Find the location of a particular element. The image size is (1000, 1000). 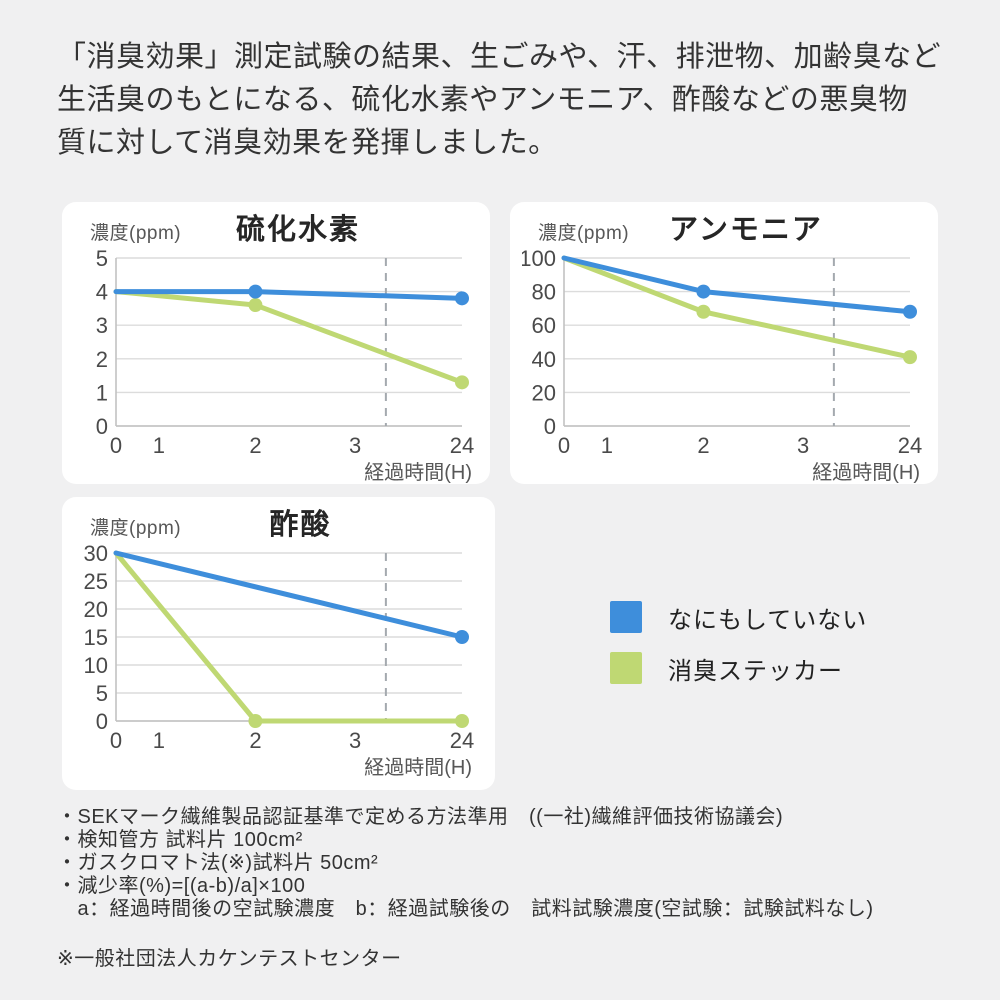

chart-plot-hydrogen-sulfide: 0 1 2 3 4 5 0 1 2 3 24 経過時間(H) is located at coordinates (278, 365).